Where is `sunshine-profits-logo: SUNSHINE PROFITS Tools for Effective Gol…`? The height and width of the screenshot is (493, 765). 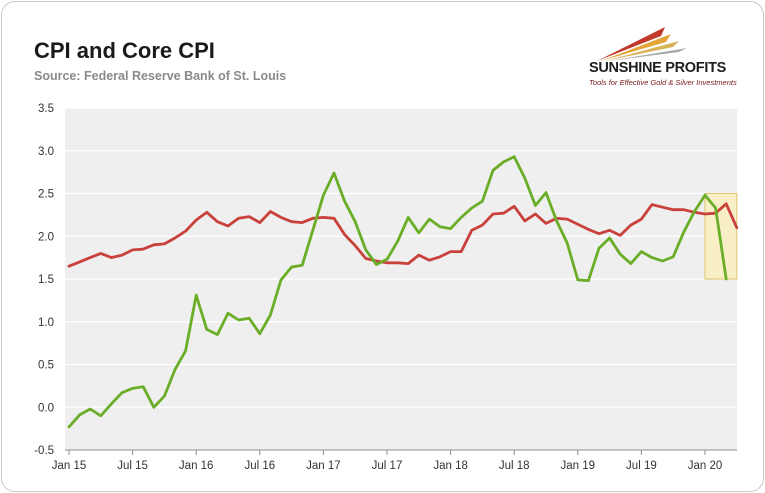 sunshine-profits-logo: SUNSHINE PROFITS Tools for Effective Gol… is located at coordinates (662, 59).